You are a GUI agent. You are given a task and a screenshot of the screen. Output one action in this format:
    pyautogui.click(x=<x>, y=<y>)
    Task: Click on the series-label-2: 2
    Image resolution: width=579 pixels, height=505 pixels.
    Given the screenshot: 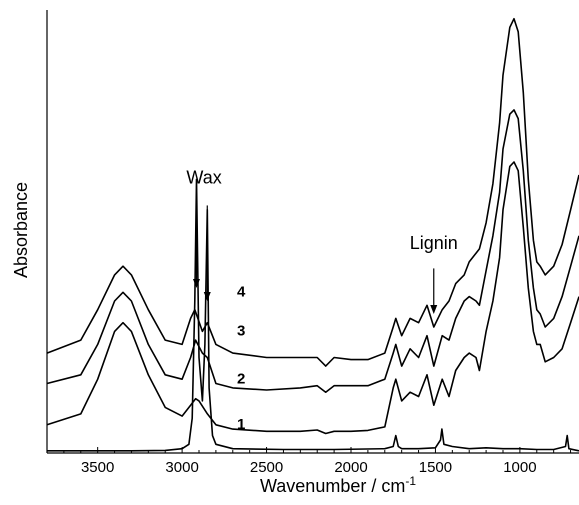 What is the action you would take?
    pyautogui.click(x=241, y=379)
    